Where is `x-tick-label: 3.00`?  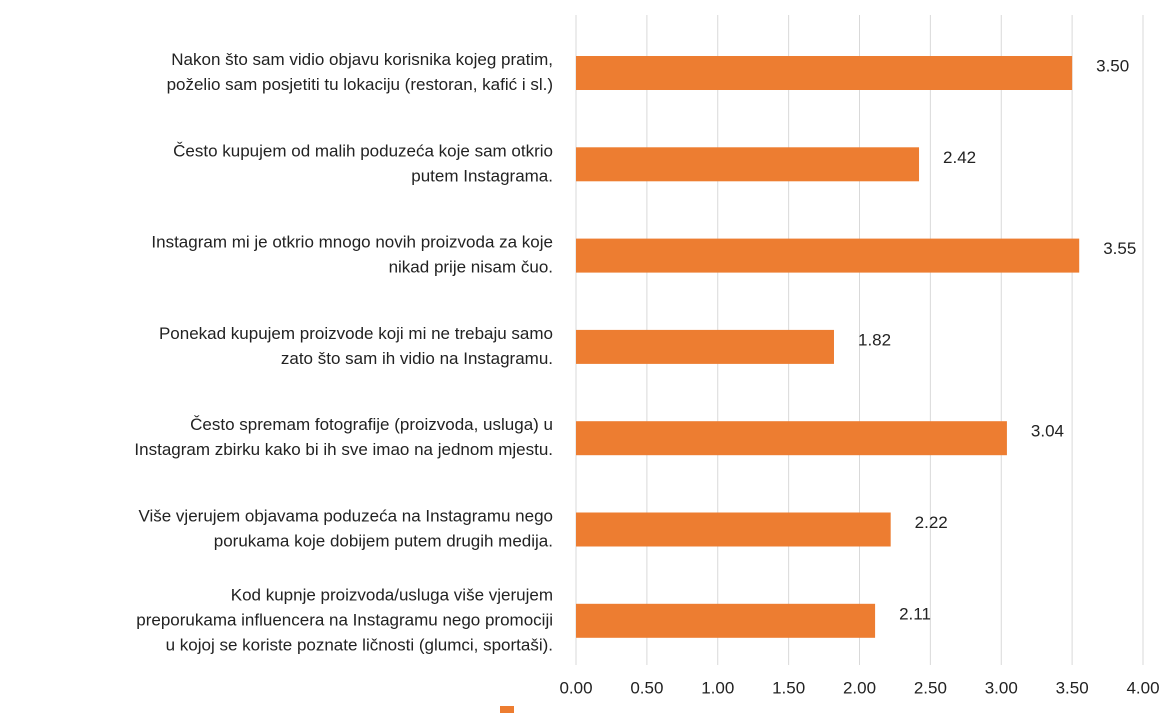 x-tick-label: 3.00 is located at coordinates (1001, 687).